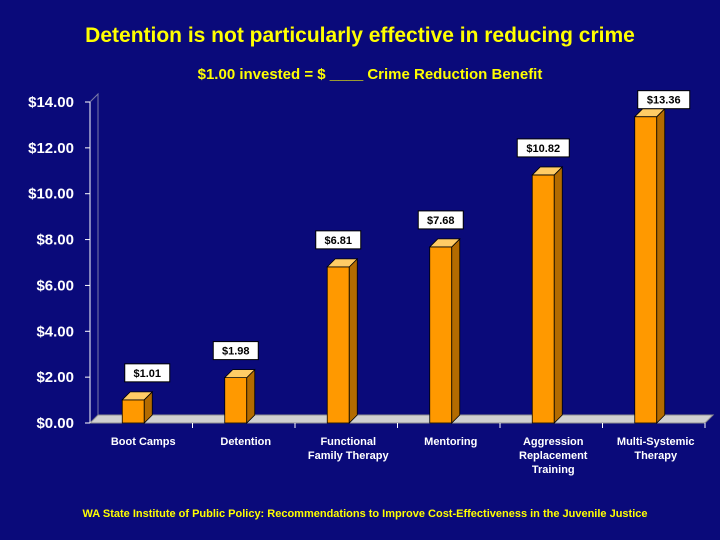  Describe the element at coordinates (401, 419) in the screenshot. I see `floor` at that location.